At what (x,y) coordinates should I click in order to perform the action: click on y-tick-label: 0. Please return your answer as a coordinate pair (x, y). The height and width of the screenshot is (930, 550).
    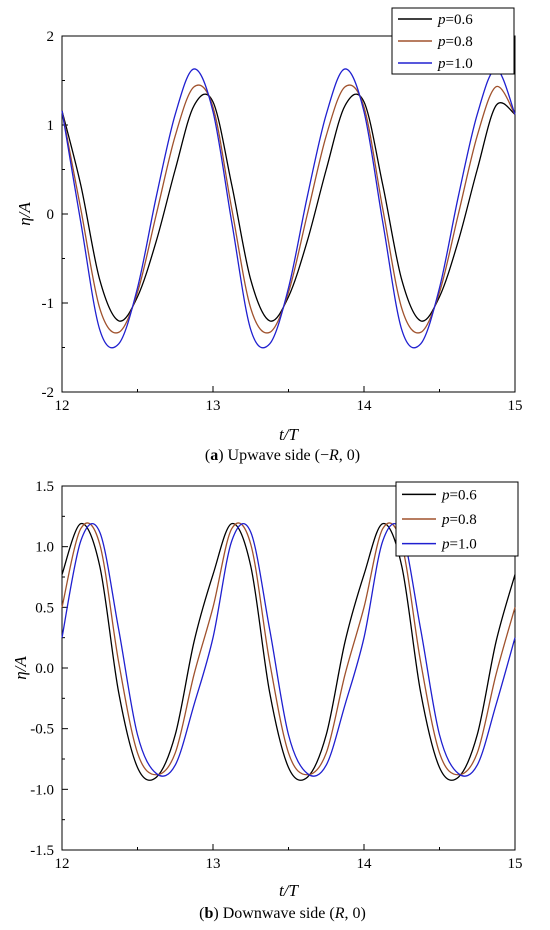
    Looking at the image, I should click on (51, 215).